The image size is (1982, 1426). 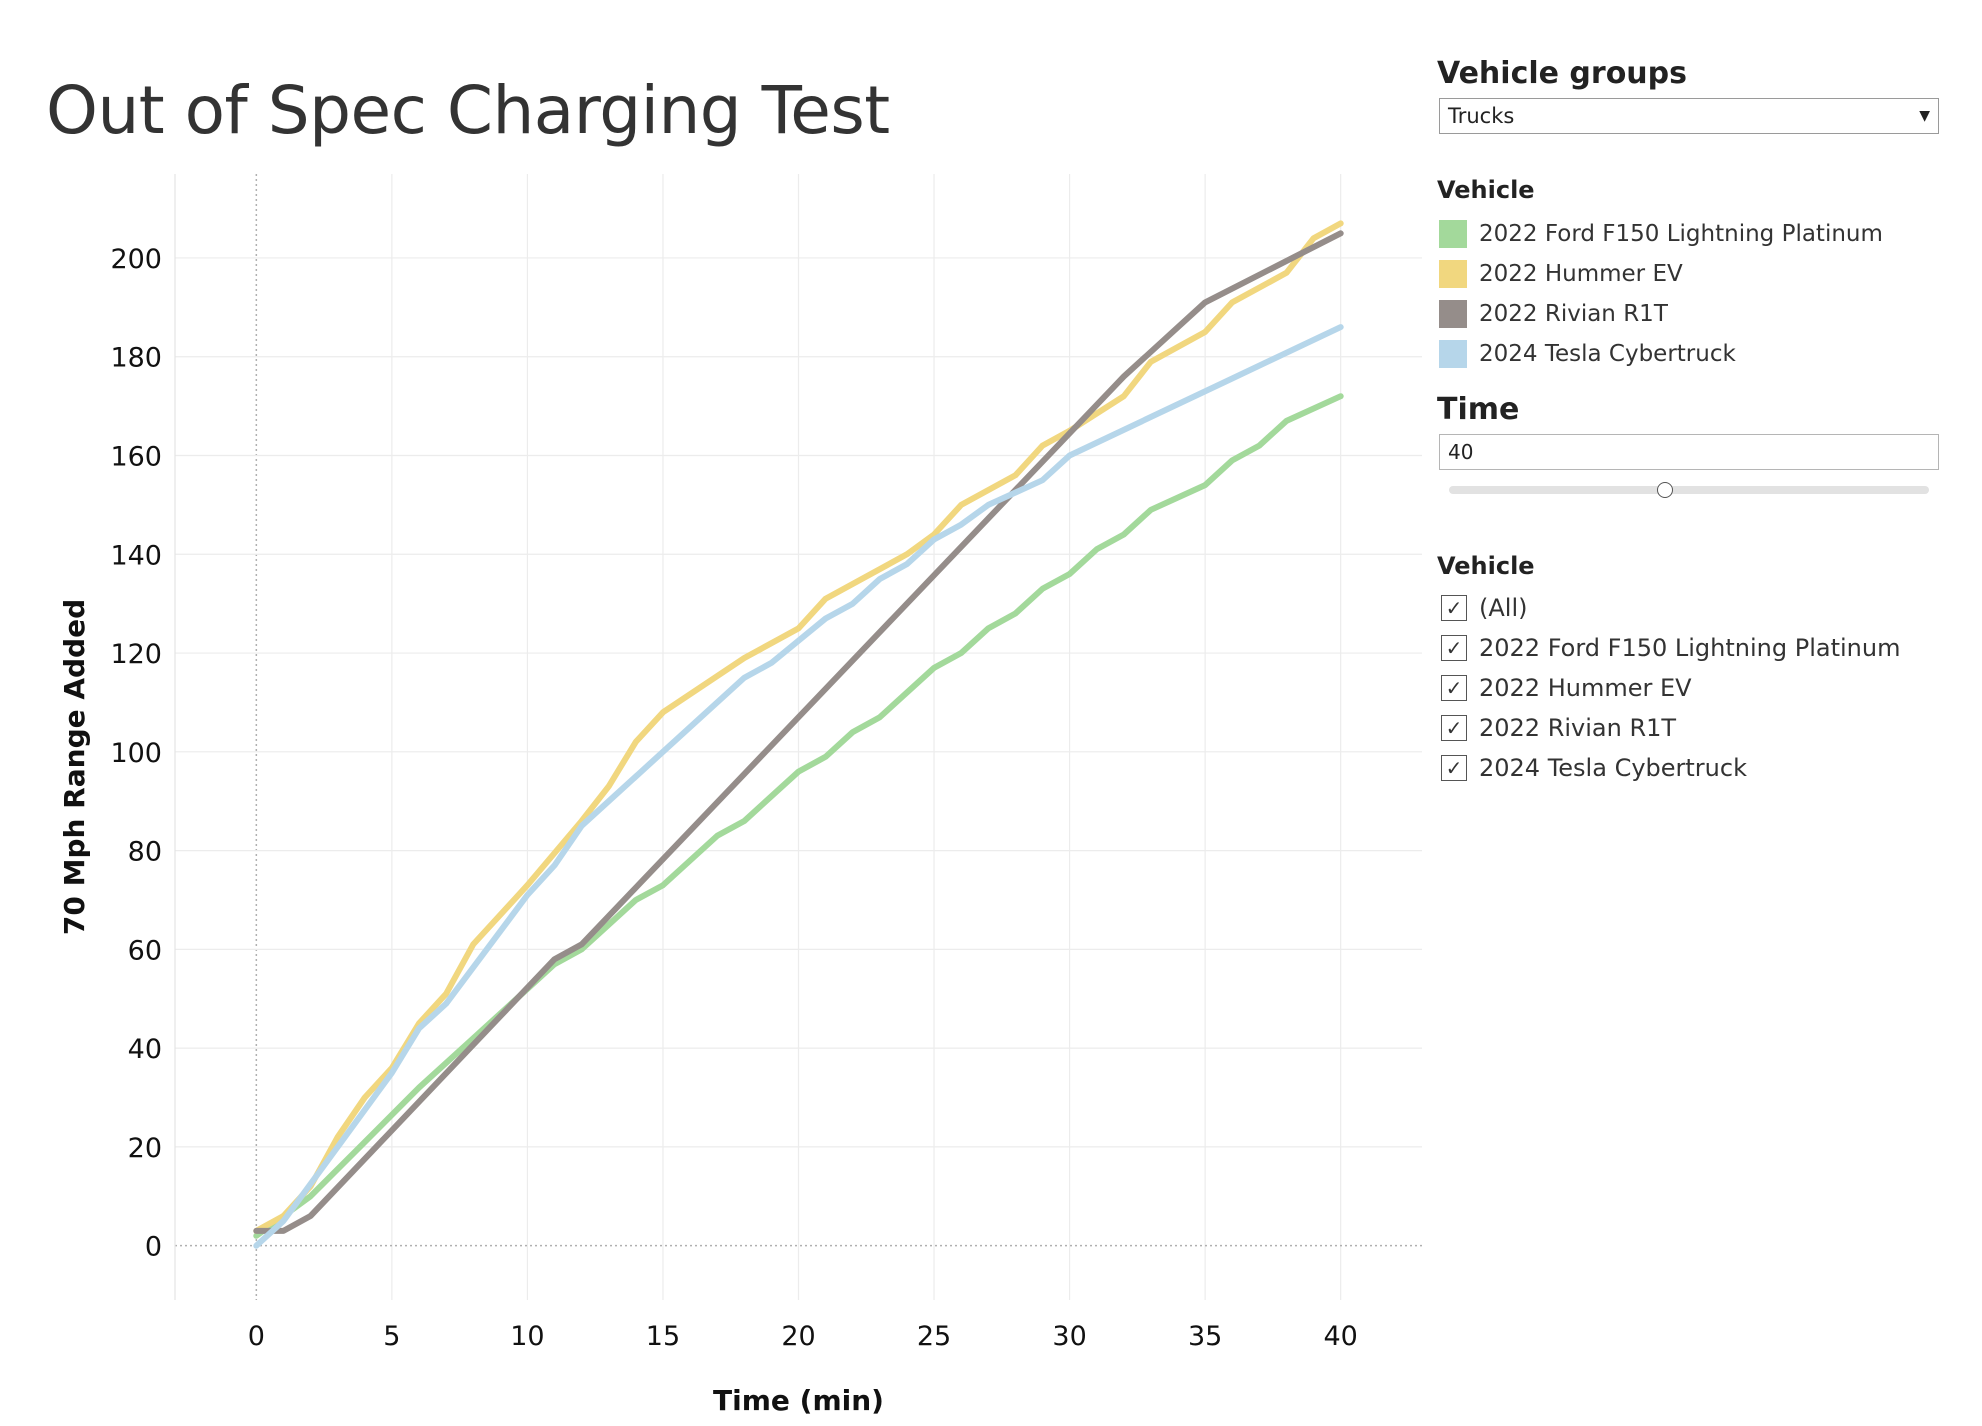 I want to click on y-tick-label: 60, so click(x=145, y=950).